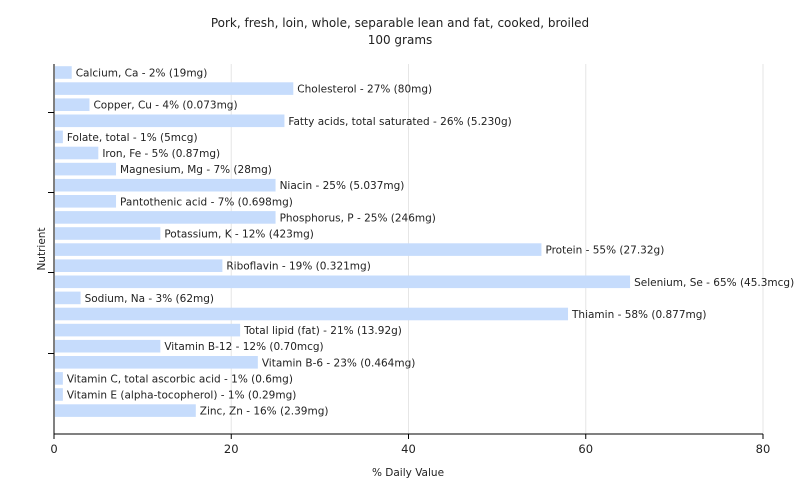  I want to click on bar-label: Protein - 55% (27.32g), so click(604, 251).